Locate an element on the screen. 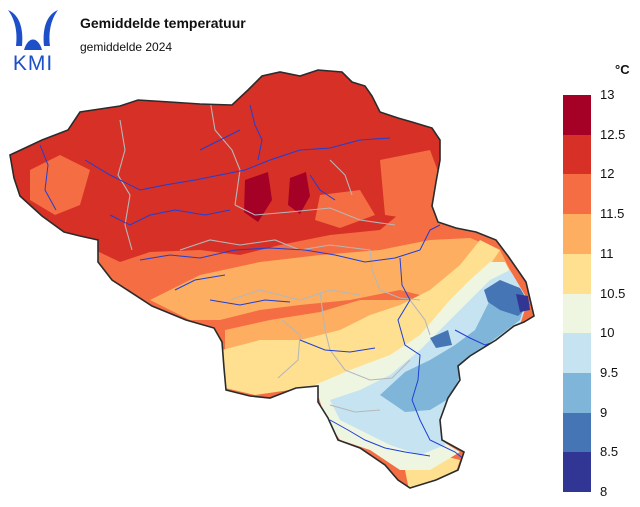 The height and width of the screenshot is (507, 640). kmi-logo is located at coordinates (33, 30).